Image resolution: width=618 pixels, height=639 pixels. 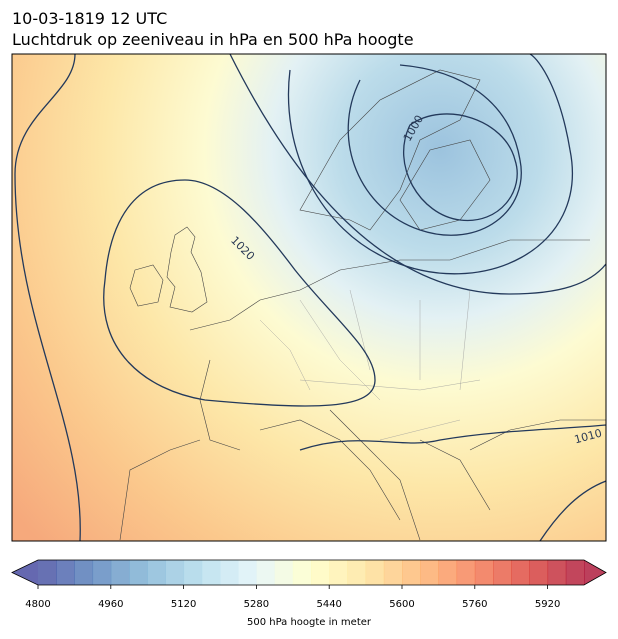 What do you see at coordinates (328, 604) in the screenshot?
I see `colorbar-tick-label: 5440` at bounding box center [328, 604].